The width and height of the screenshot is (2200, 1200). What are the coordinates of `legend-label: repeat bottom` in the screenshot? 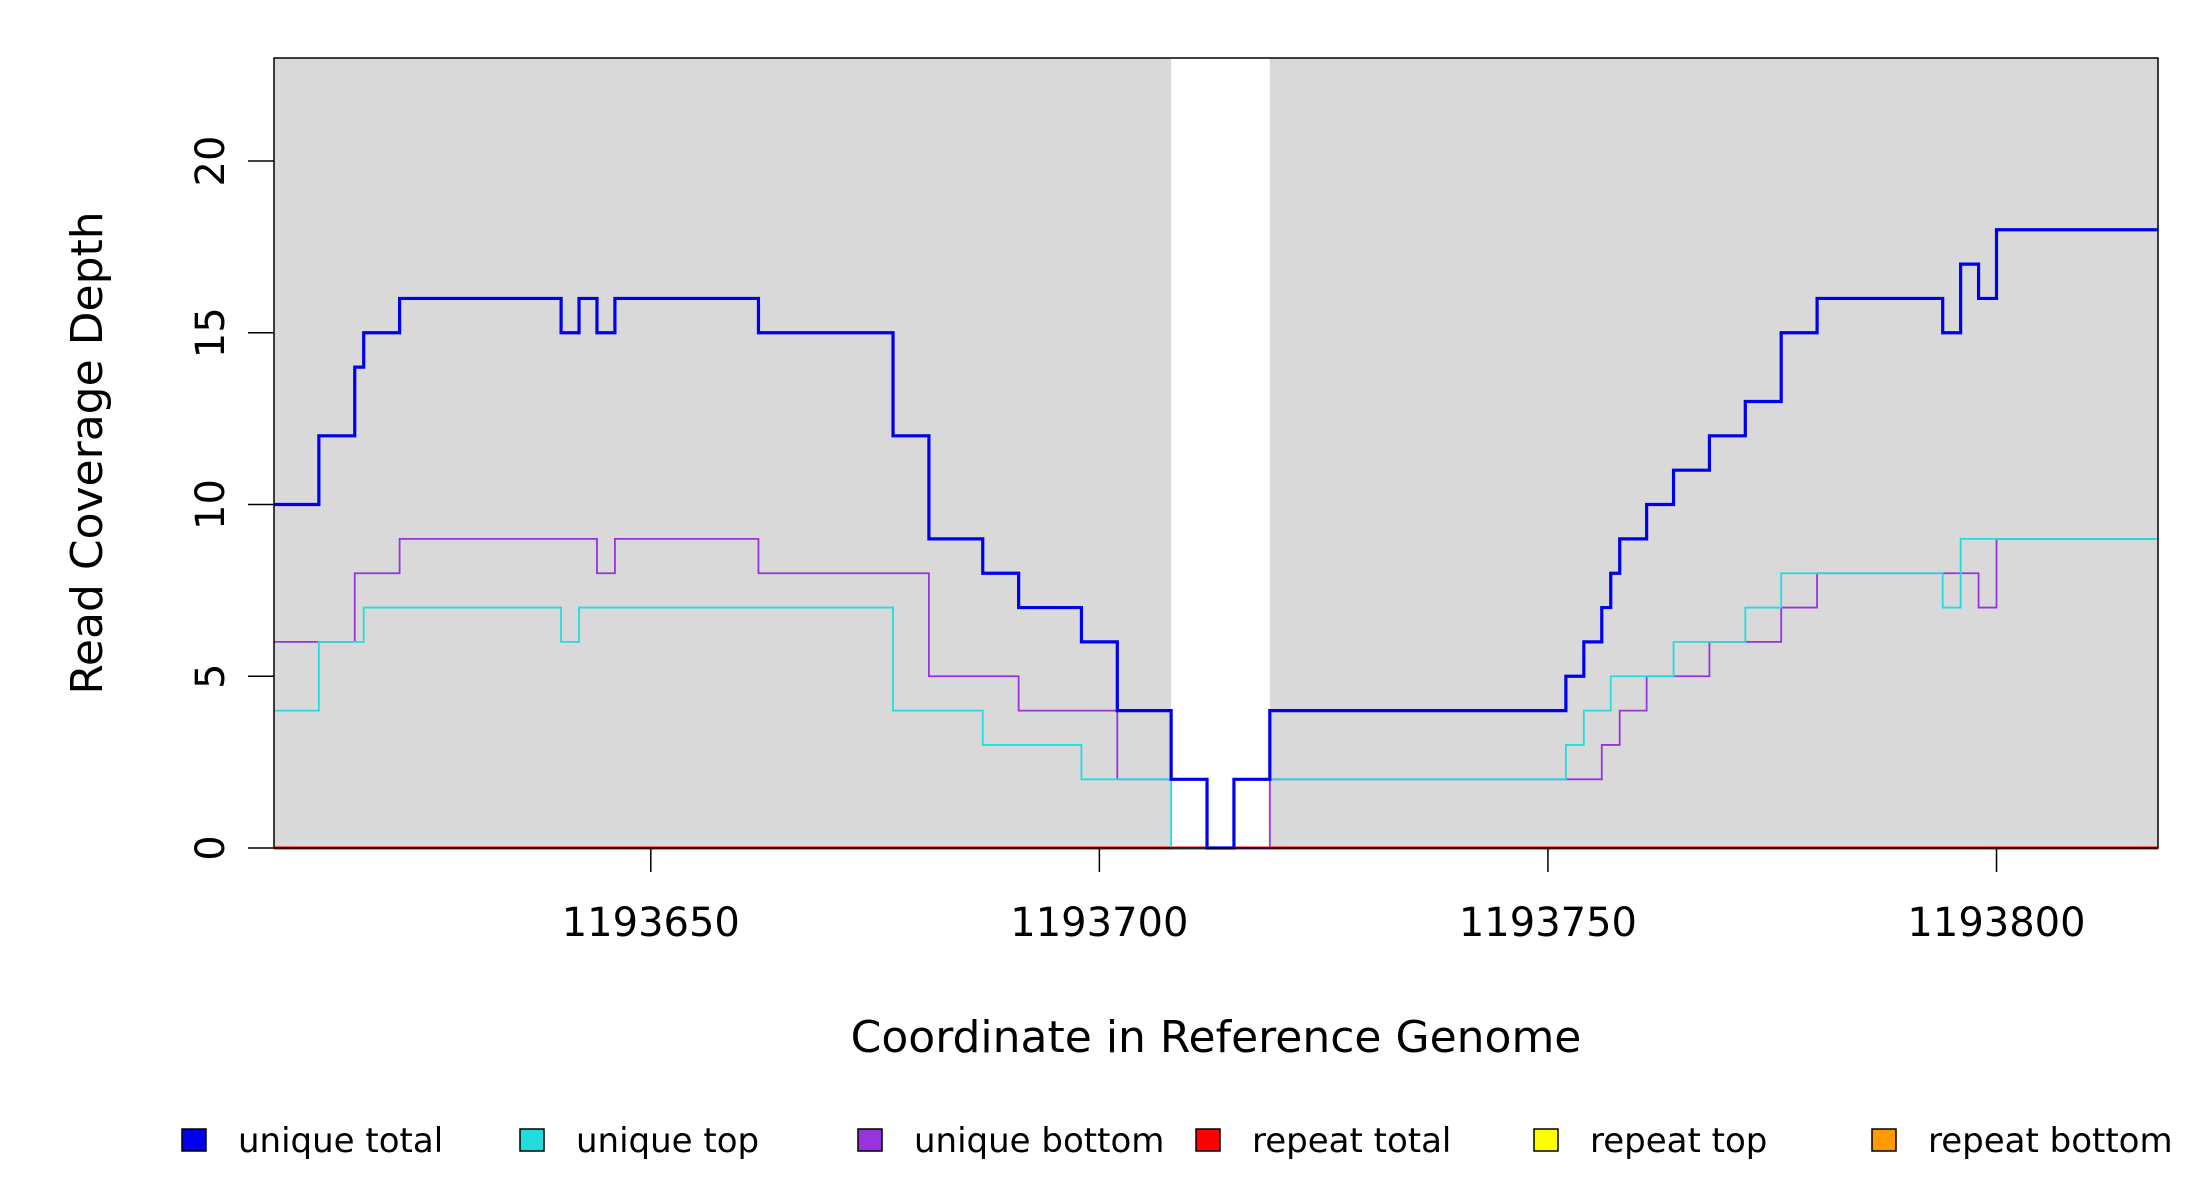 It's located at (2050, 1141).